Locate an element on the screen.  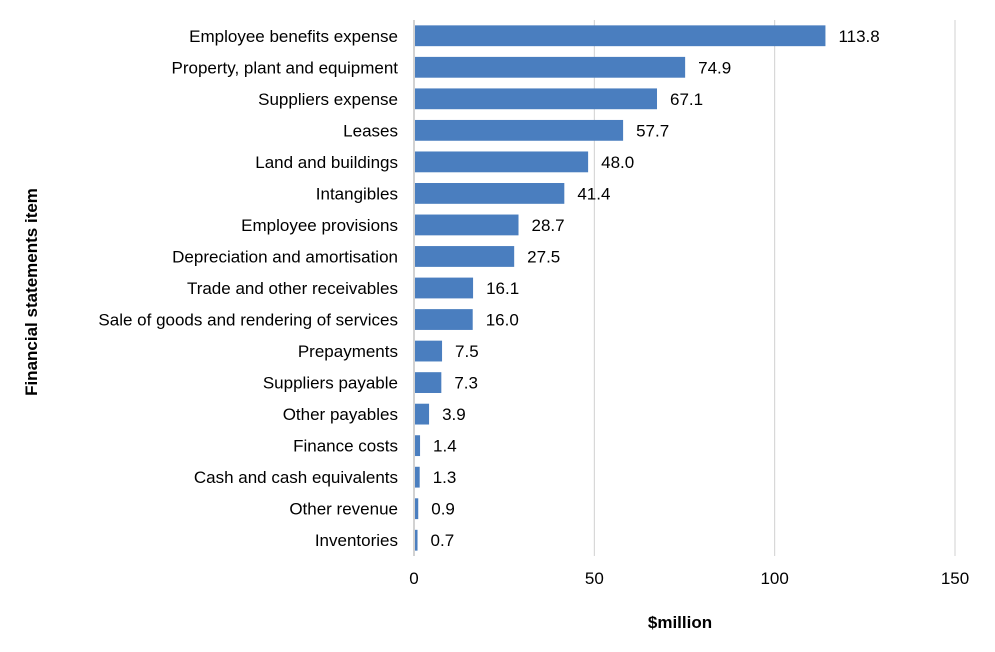
x-axis-title: $million is located at coordinates (680, 622).